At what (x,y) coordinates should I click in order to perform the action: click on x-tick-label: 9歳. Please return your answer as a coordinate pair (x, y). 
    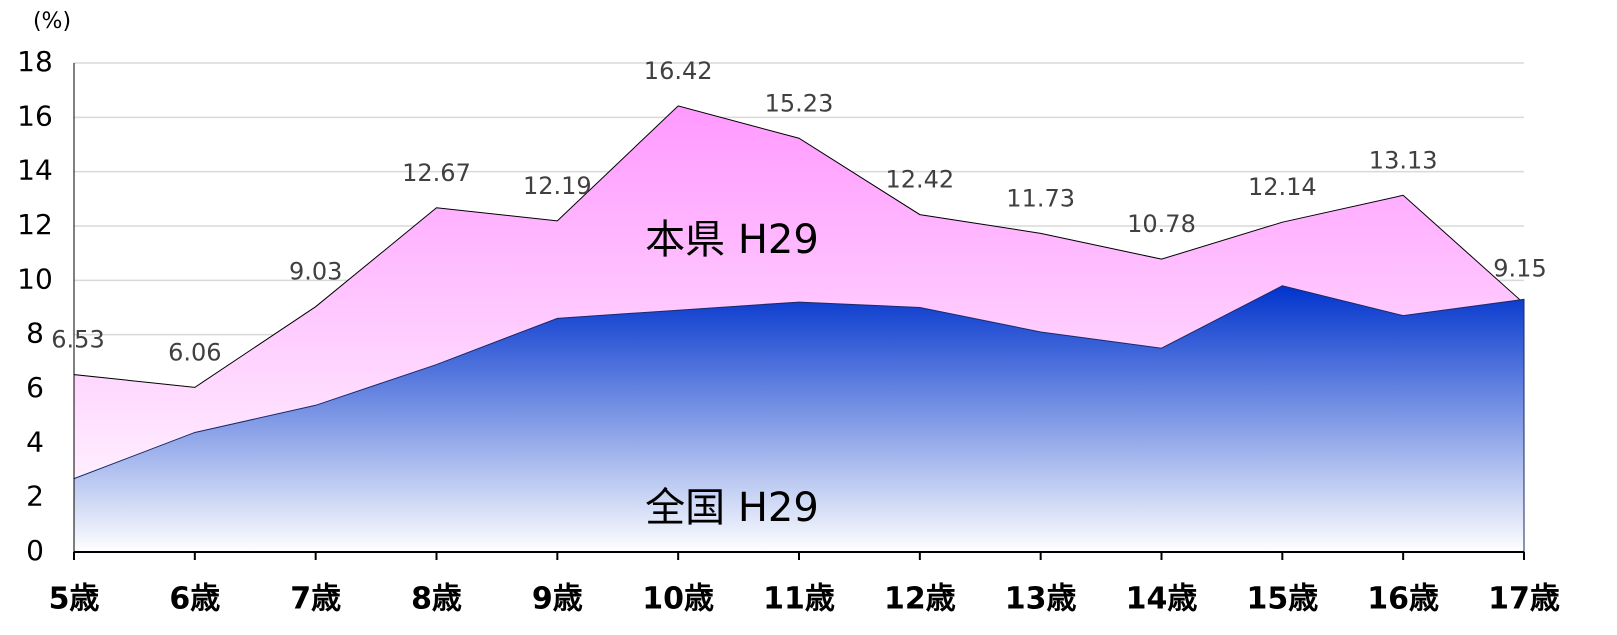
    Looking at the image, I should click on (557, 599).